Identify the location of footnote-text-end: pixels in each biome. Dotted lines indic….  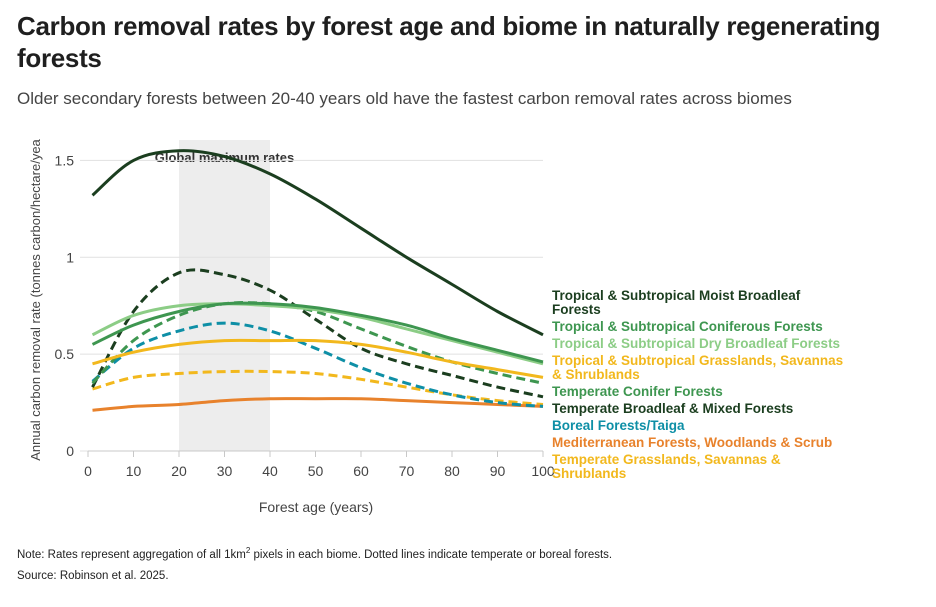
(431, 554).